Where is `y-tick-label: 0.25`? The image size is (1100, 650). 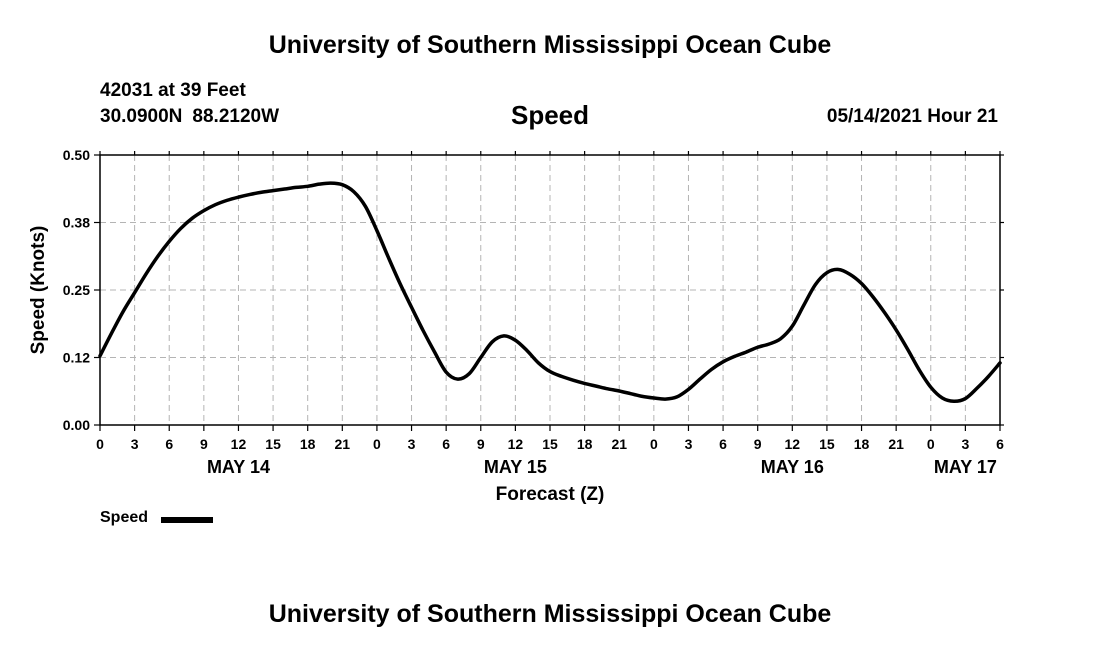 y-tick-label: 0.25 is located at coordinates (76, 290).